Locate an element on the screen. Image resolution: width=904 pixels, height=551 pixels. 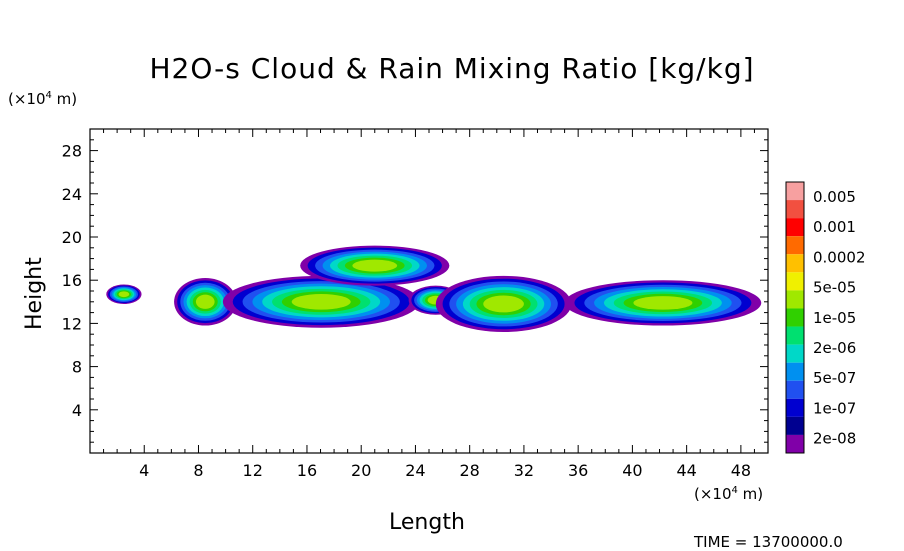
x-tick-label: 12 is located at coordinates (253, 470).